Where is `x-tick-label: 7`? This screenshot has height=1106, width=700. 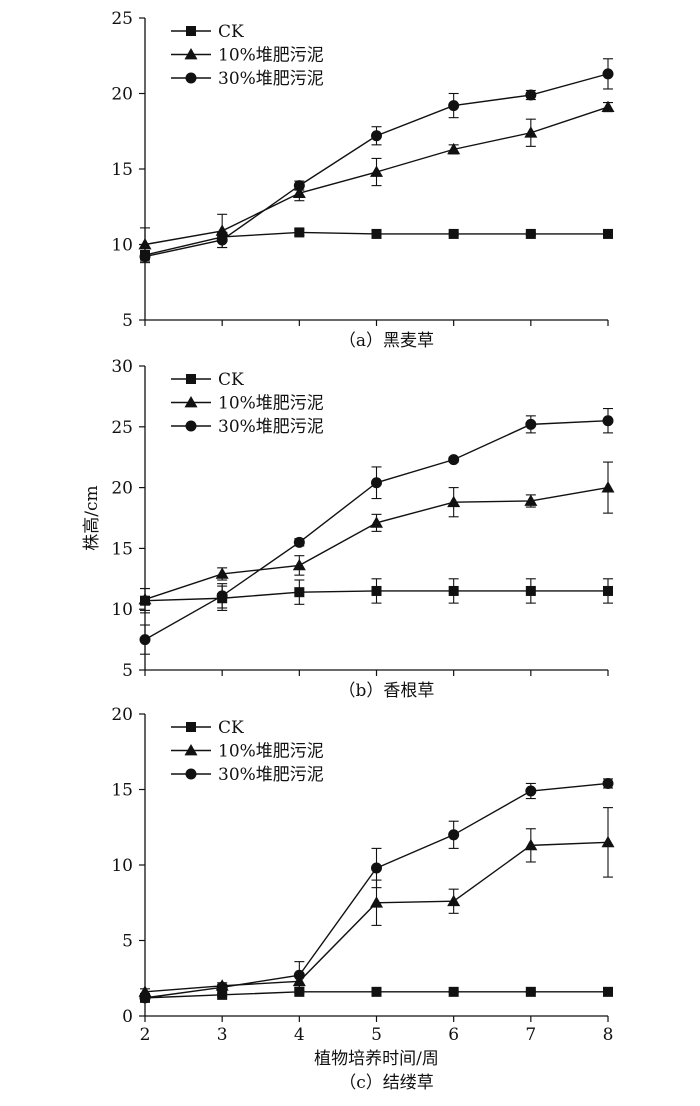 x-tick-label: 7 is located at coordinates (530, 1035).